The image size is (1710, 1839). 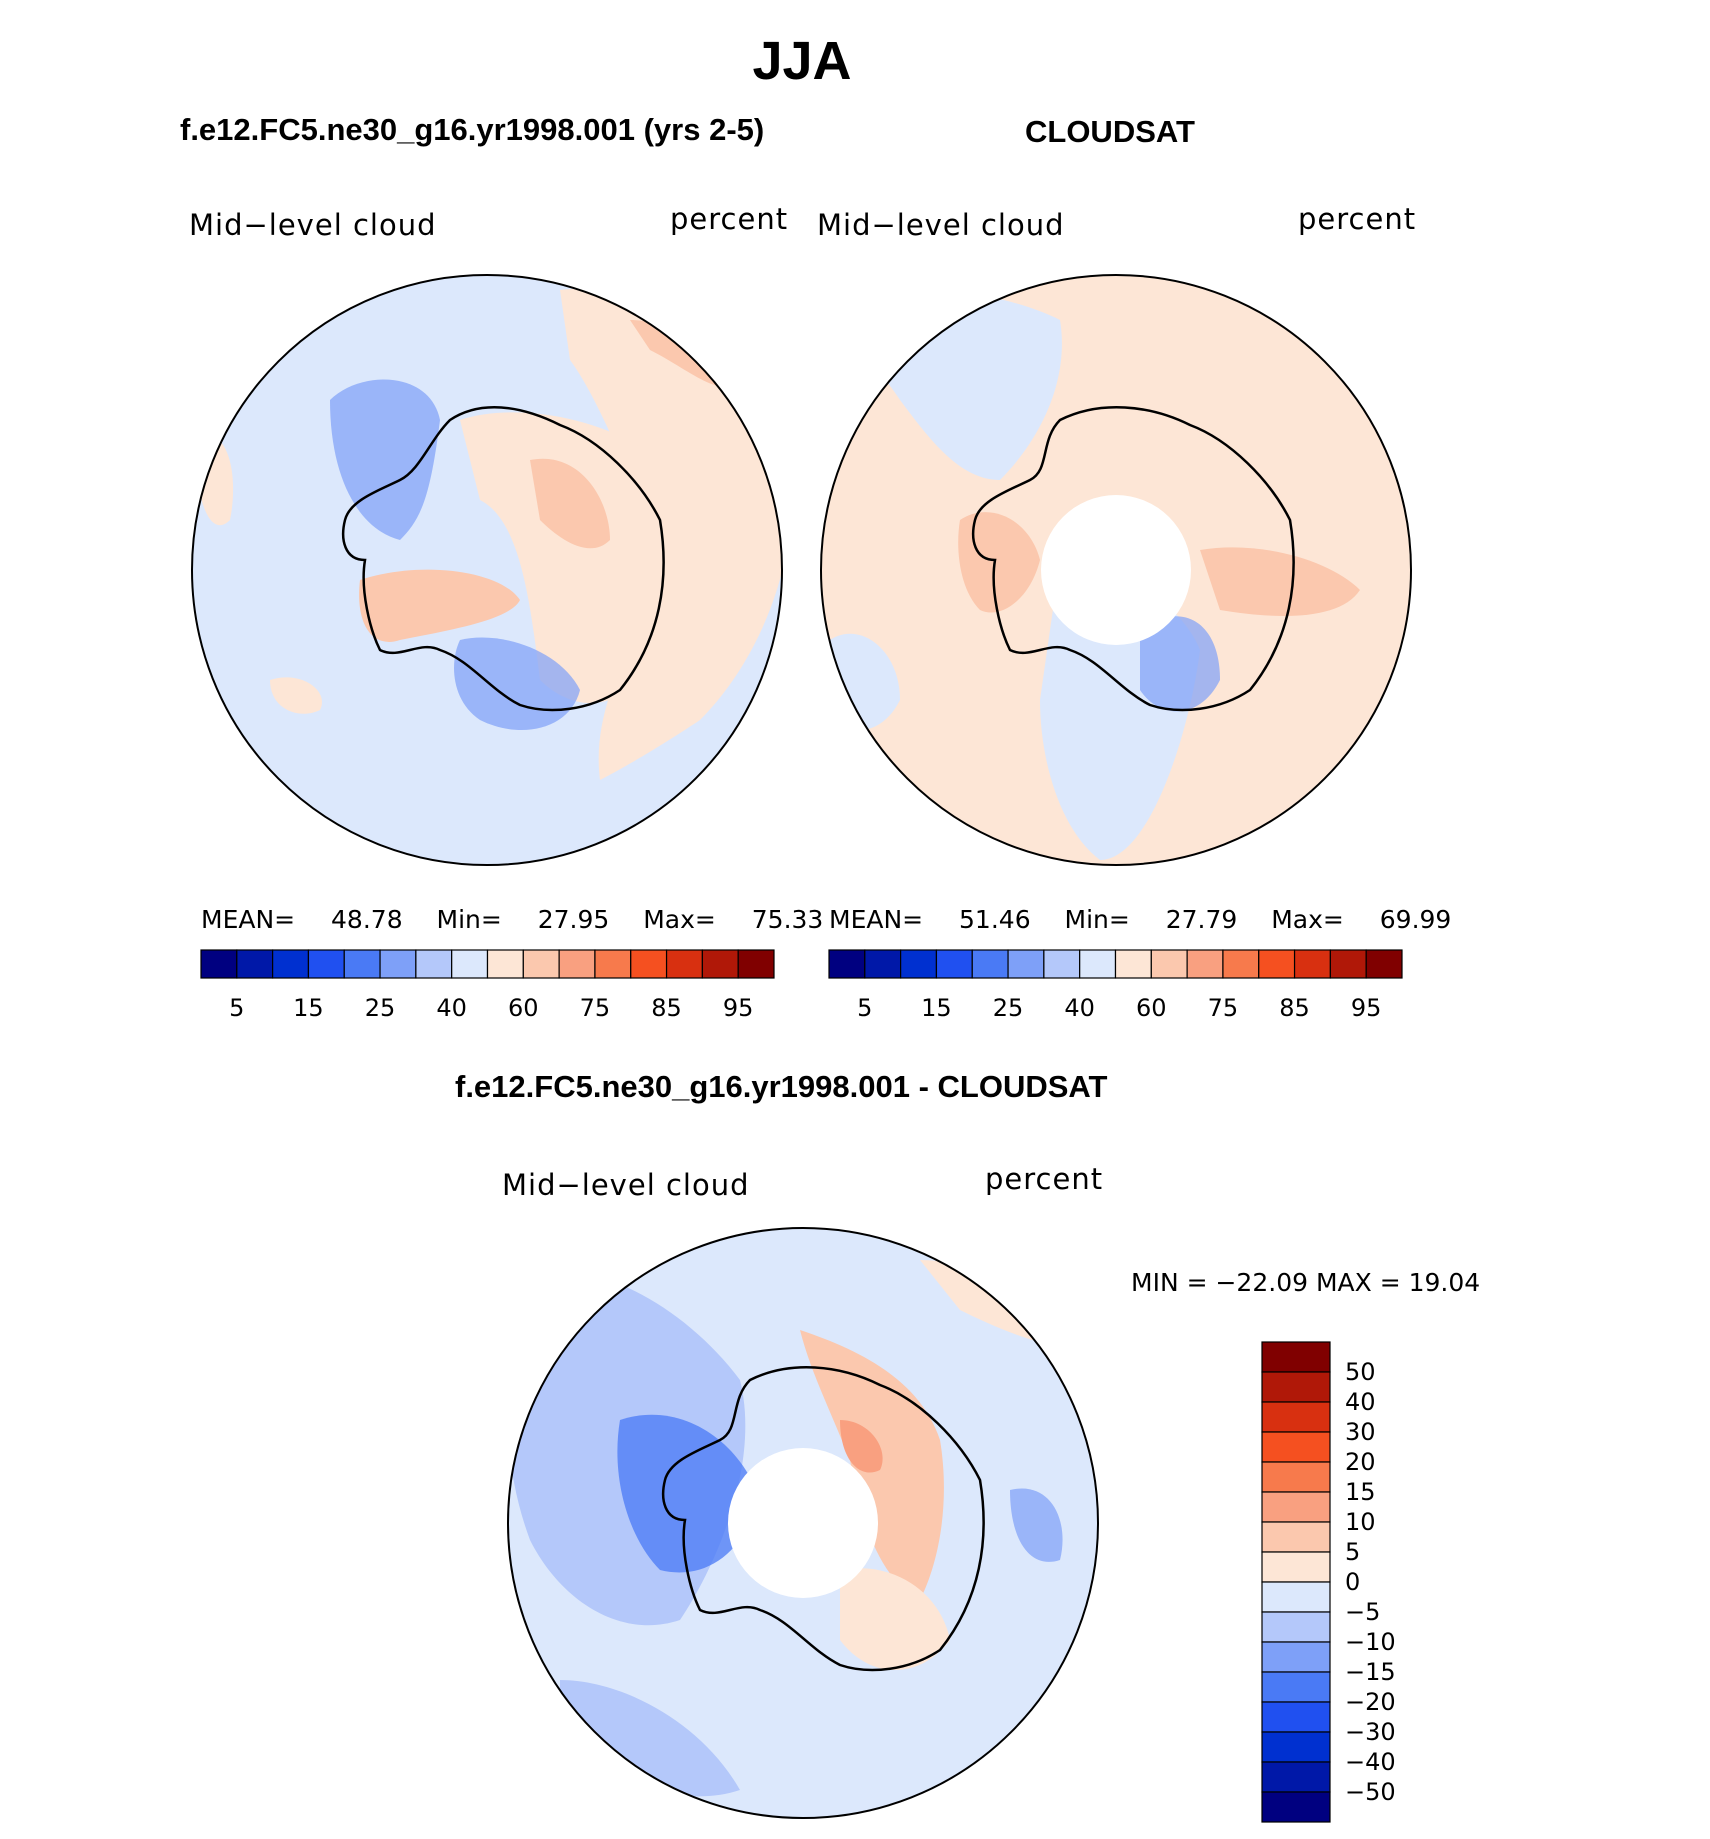 I want to click on diff-colorbar-tick-label: 30, so click(x=1360, y=1432).